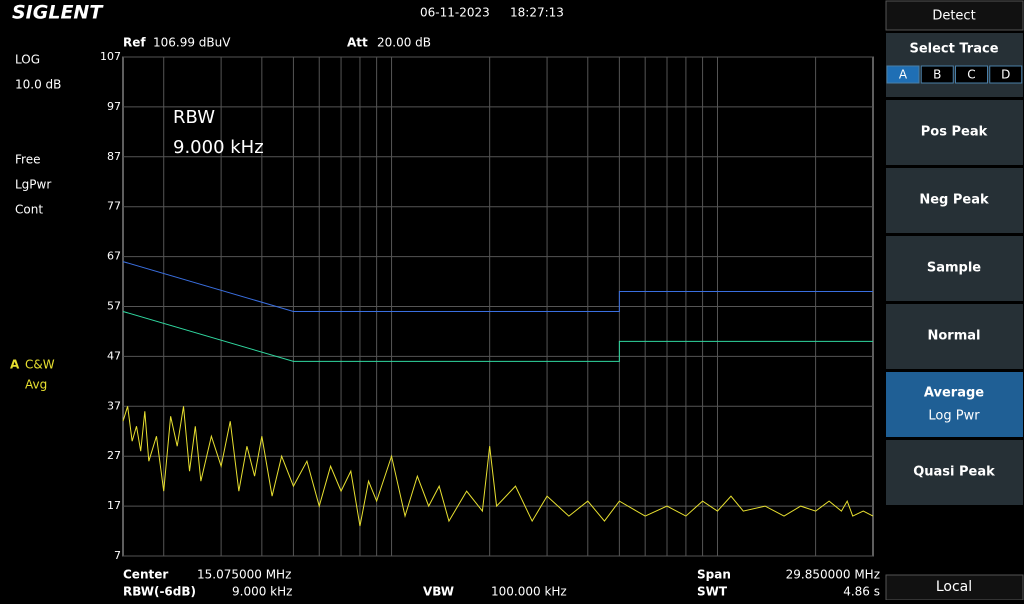 Image resolution: width=1024 pixels, height=604 pixels. What do you see at coordinates (114, 156) in the screenshot?
I see `y-tick-label: 87` at bounding box center [114, 156].